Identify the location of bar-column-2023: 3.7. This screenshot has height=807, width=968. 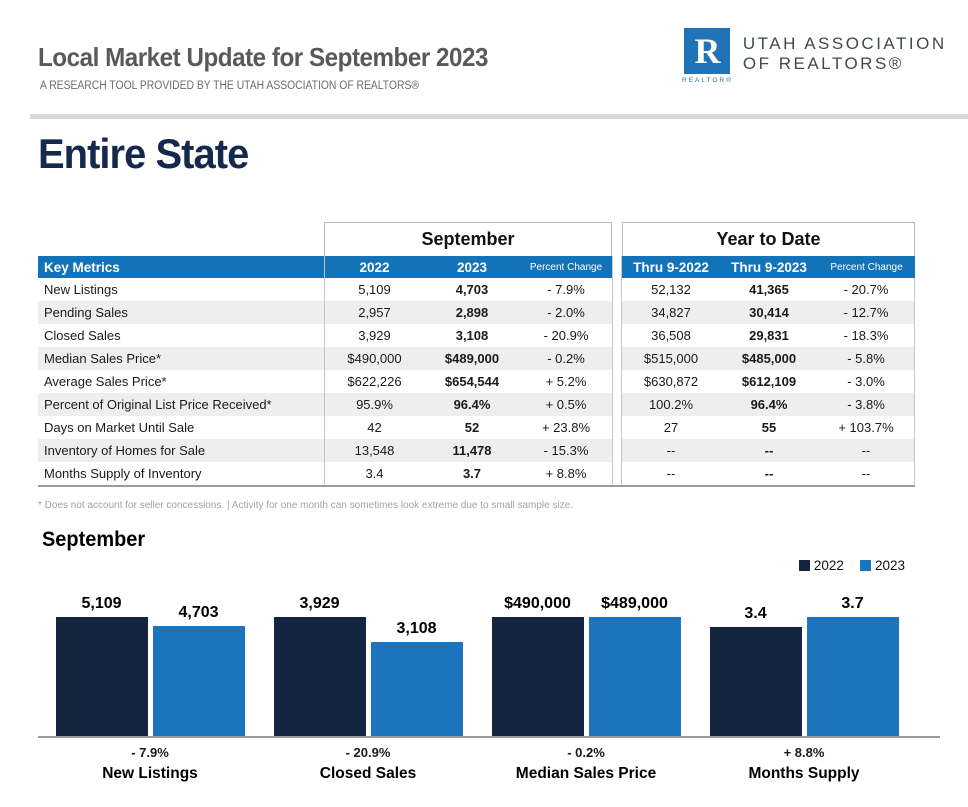
(852, 665).